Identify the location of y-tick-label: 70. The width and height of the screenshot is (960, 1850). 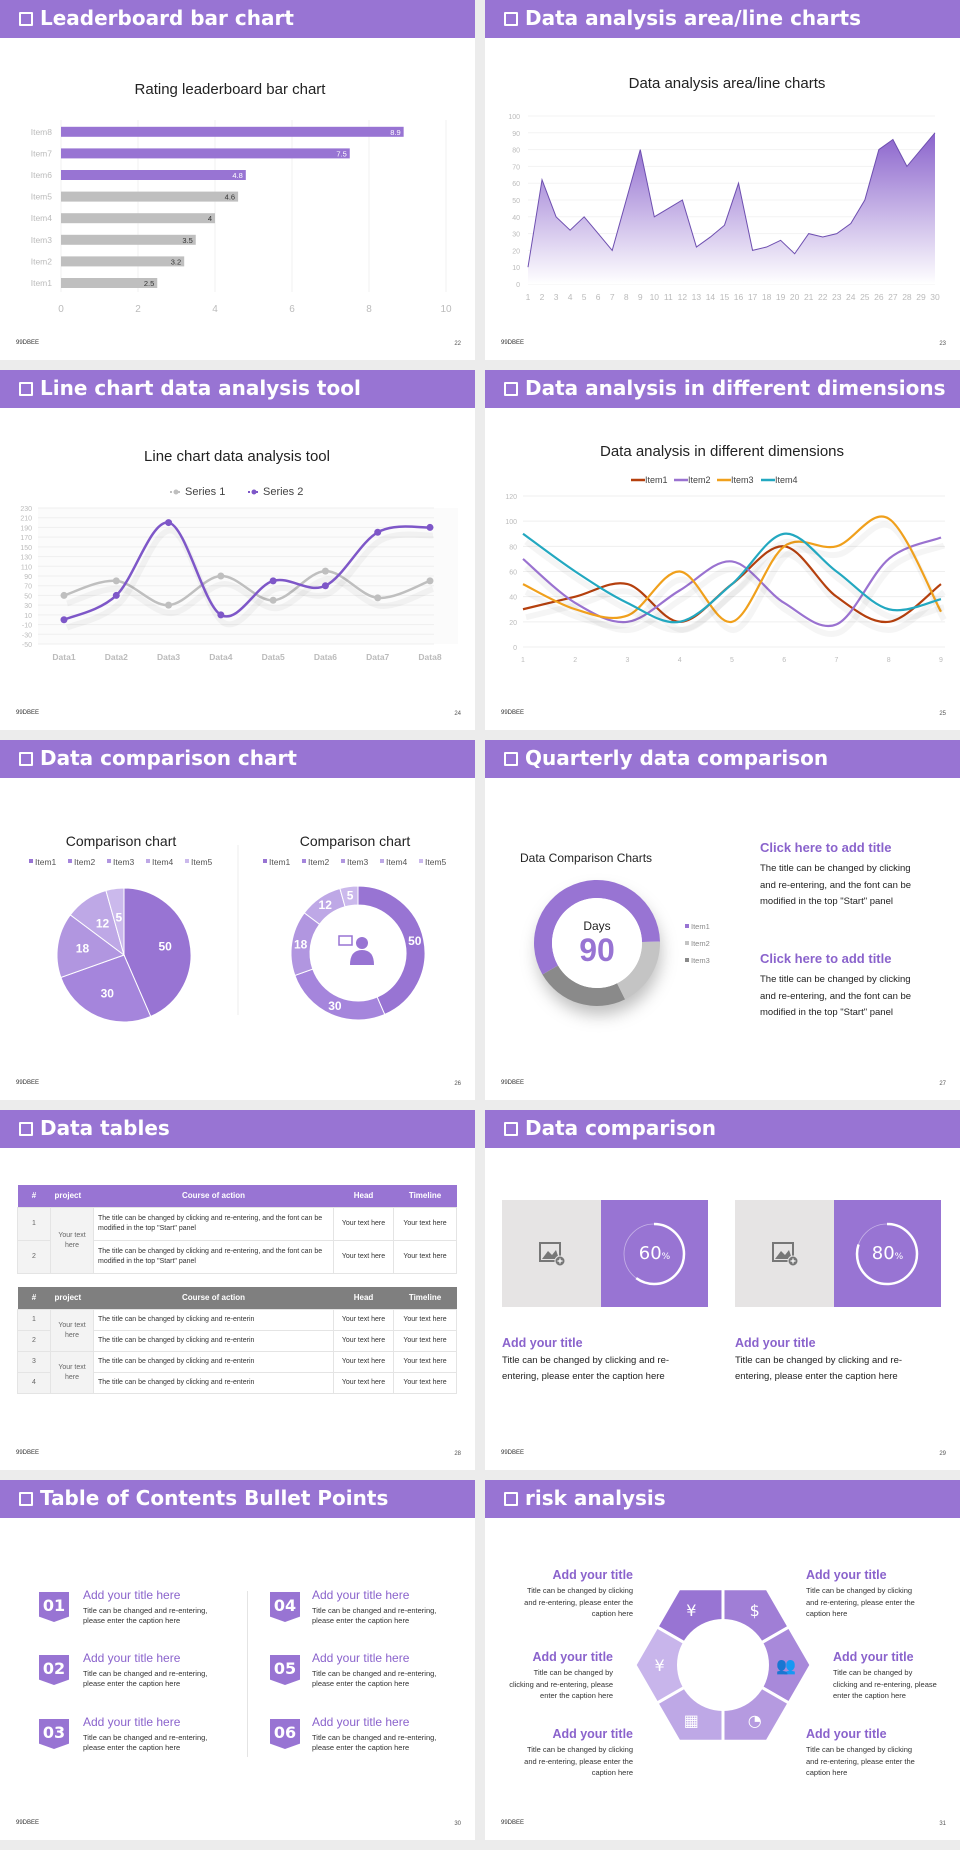
(28, 587).